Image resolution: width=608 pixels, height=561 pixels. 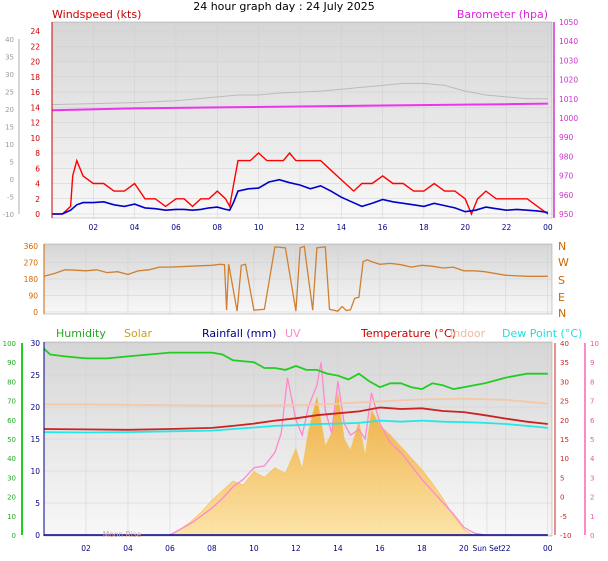 I want to click on barometer-tick-label: 980, so click(x=566, y=156).